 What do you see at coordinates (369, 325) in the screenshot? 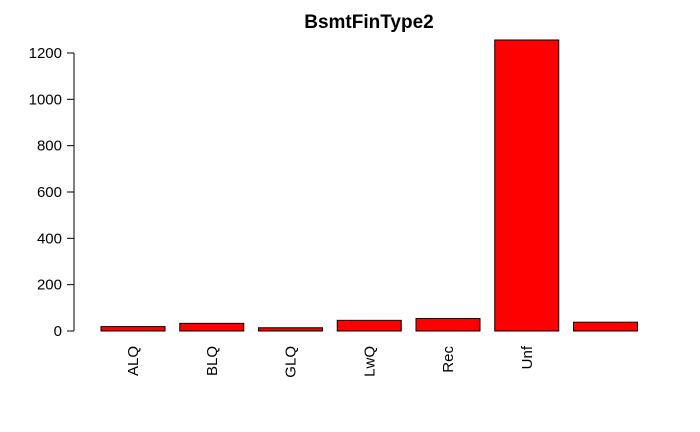
I see `bar-lwq` at bounding box center [369, 325].